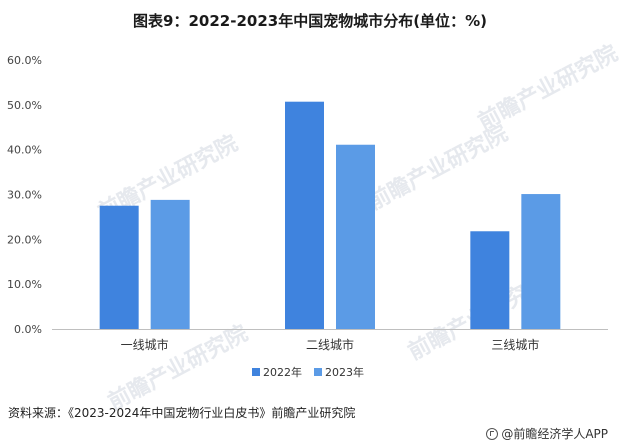  Describe the element at coordinates (24, 150) in the screenshot. I see `y-tick-label: 40.0%` at that location.